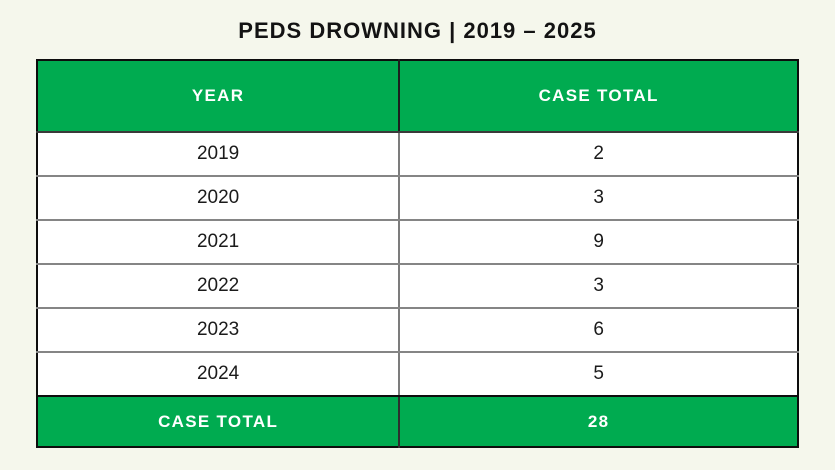 This screenshot has height=470, width=835. I want to click on year-cell: 2019, so click(218, 154).